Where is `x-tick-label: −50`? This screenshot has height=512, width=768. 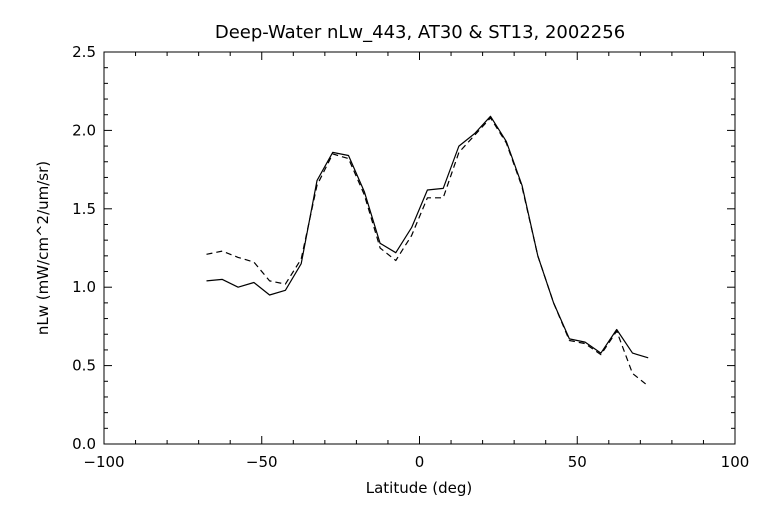
x-tick-label: −50 is located at coordinates (262, 462).